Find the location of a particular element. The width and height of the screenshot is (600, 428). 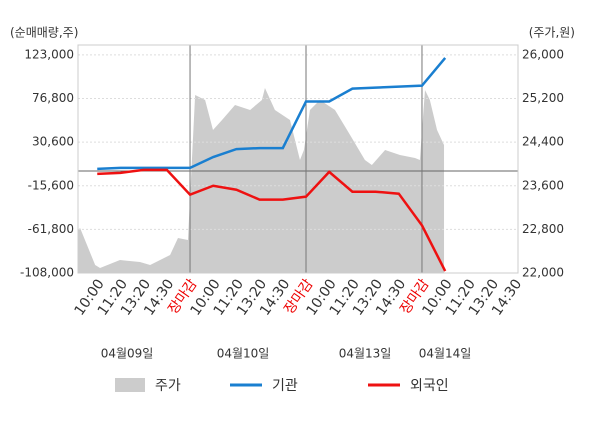

y-tick-label: 76,800 is located at coordinates (53, 98).